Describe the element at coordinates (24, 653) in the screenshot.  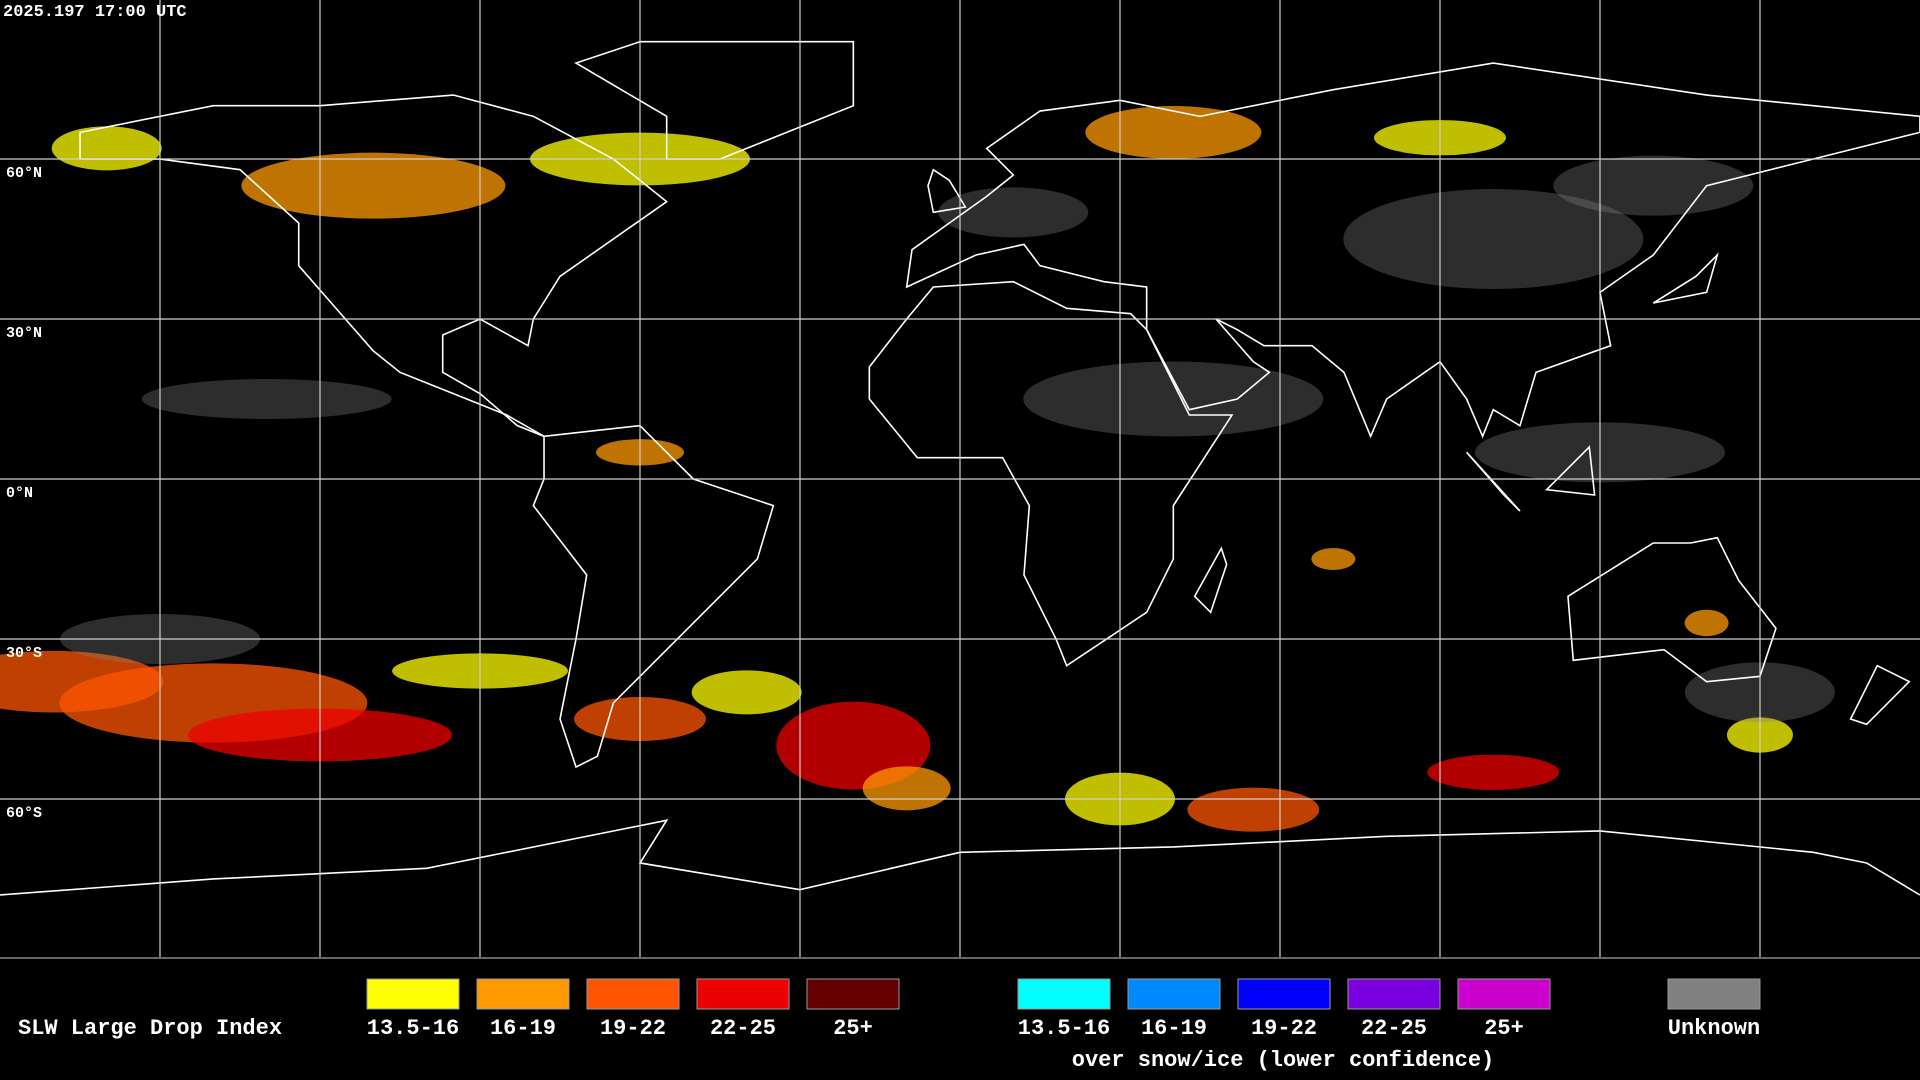
I see `lat-label: 30°S` at that location.